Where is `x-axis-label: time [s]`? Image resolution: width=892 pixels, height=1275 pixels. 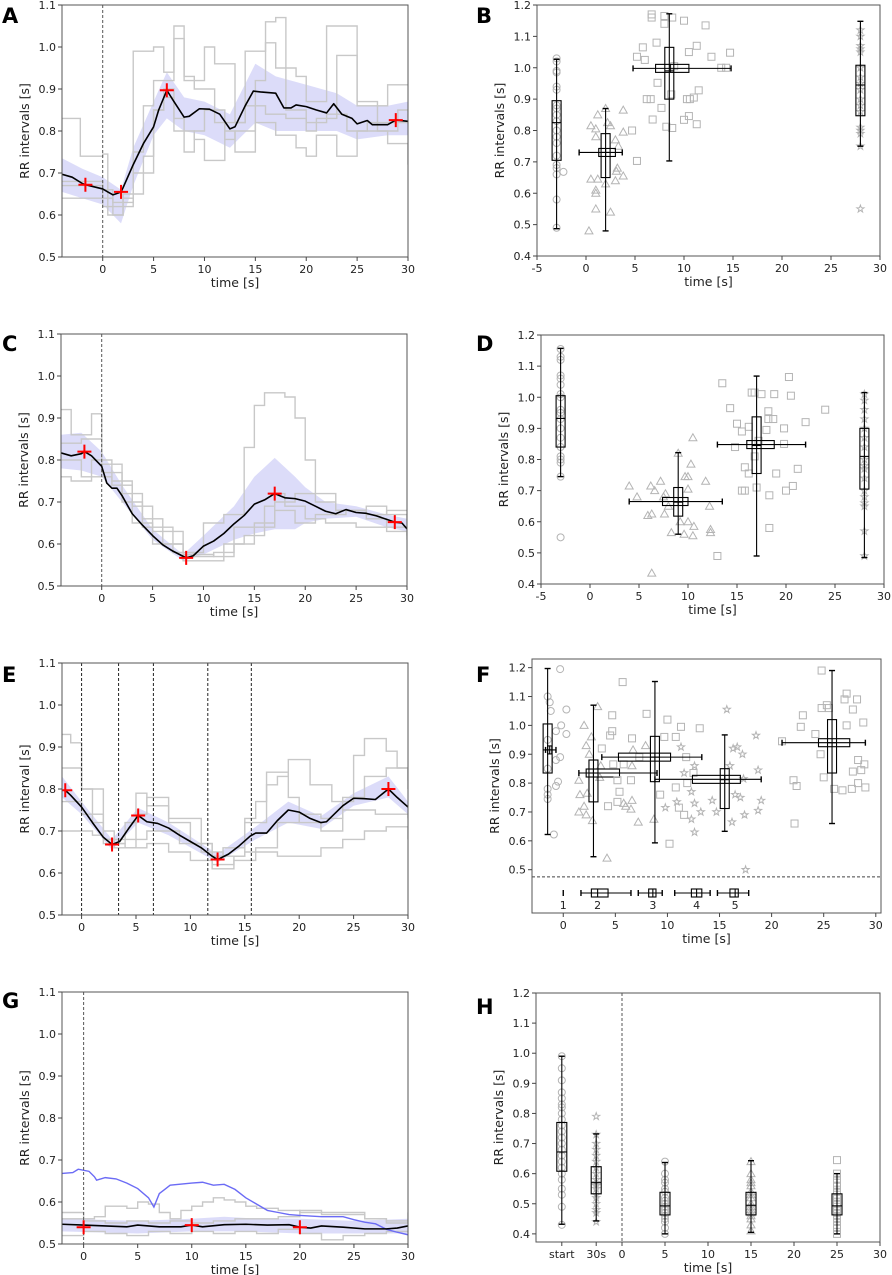 x-axis-label: time [s] is located at coordinates (706, 938).